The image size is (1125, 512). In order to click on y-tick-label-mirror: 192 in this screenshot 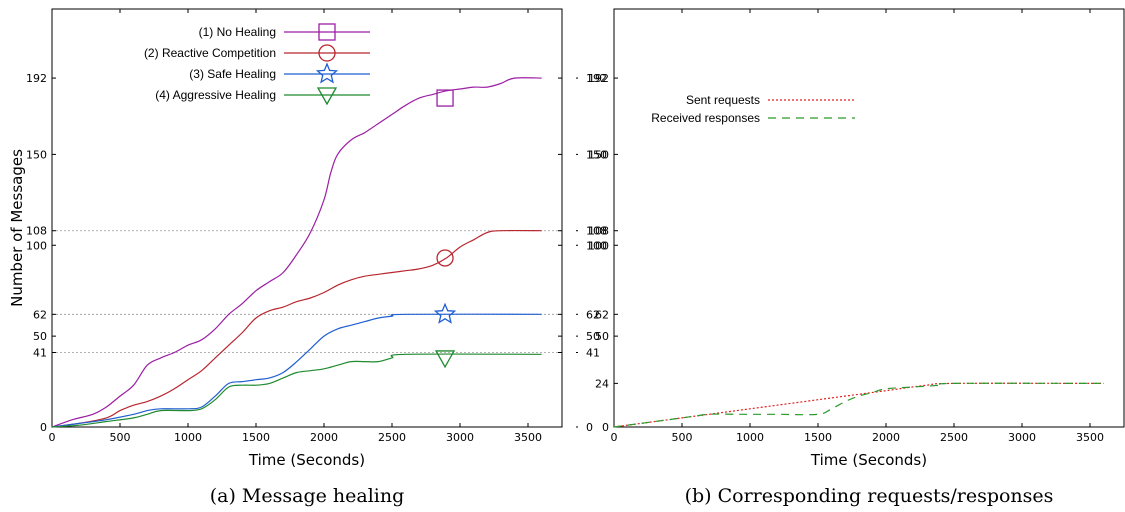, I will do `click(596, 78)`.